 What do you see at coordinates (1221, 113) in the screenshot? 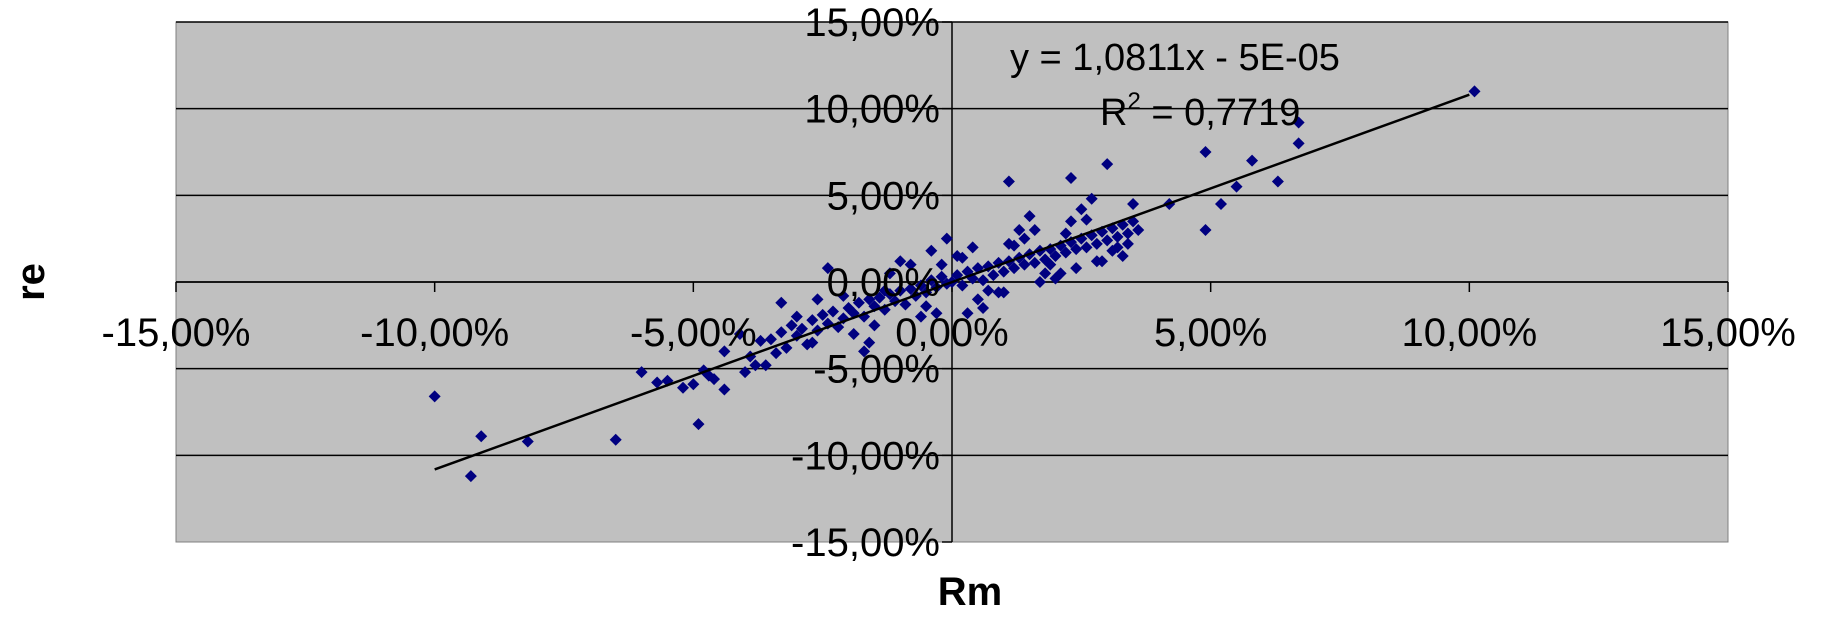
I see `r2-value: = 0,7719` at bounding box center [1221, 113].